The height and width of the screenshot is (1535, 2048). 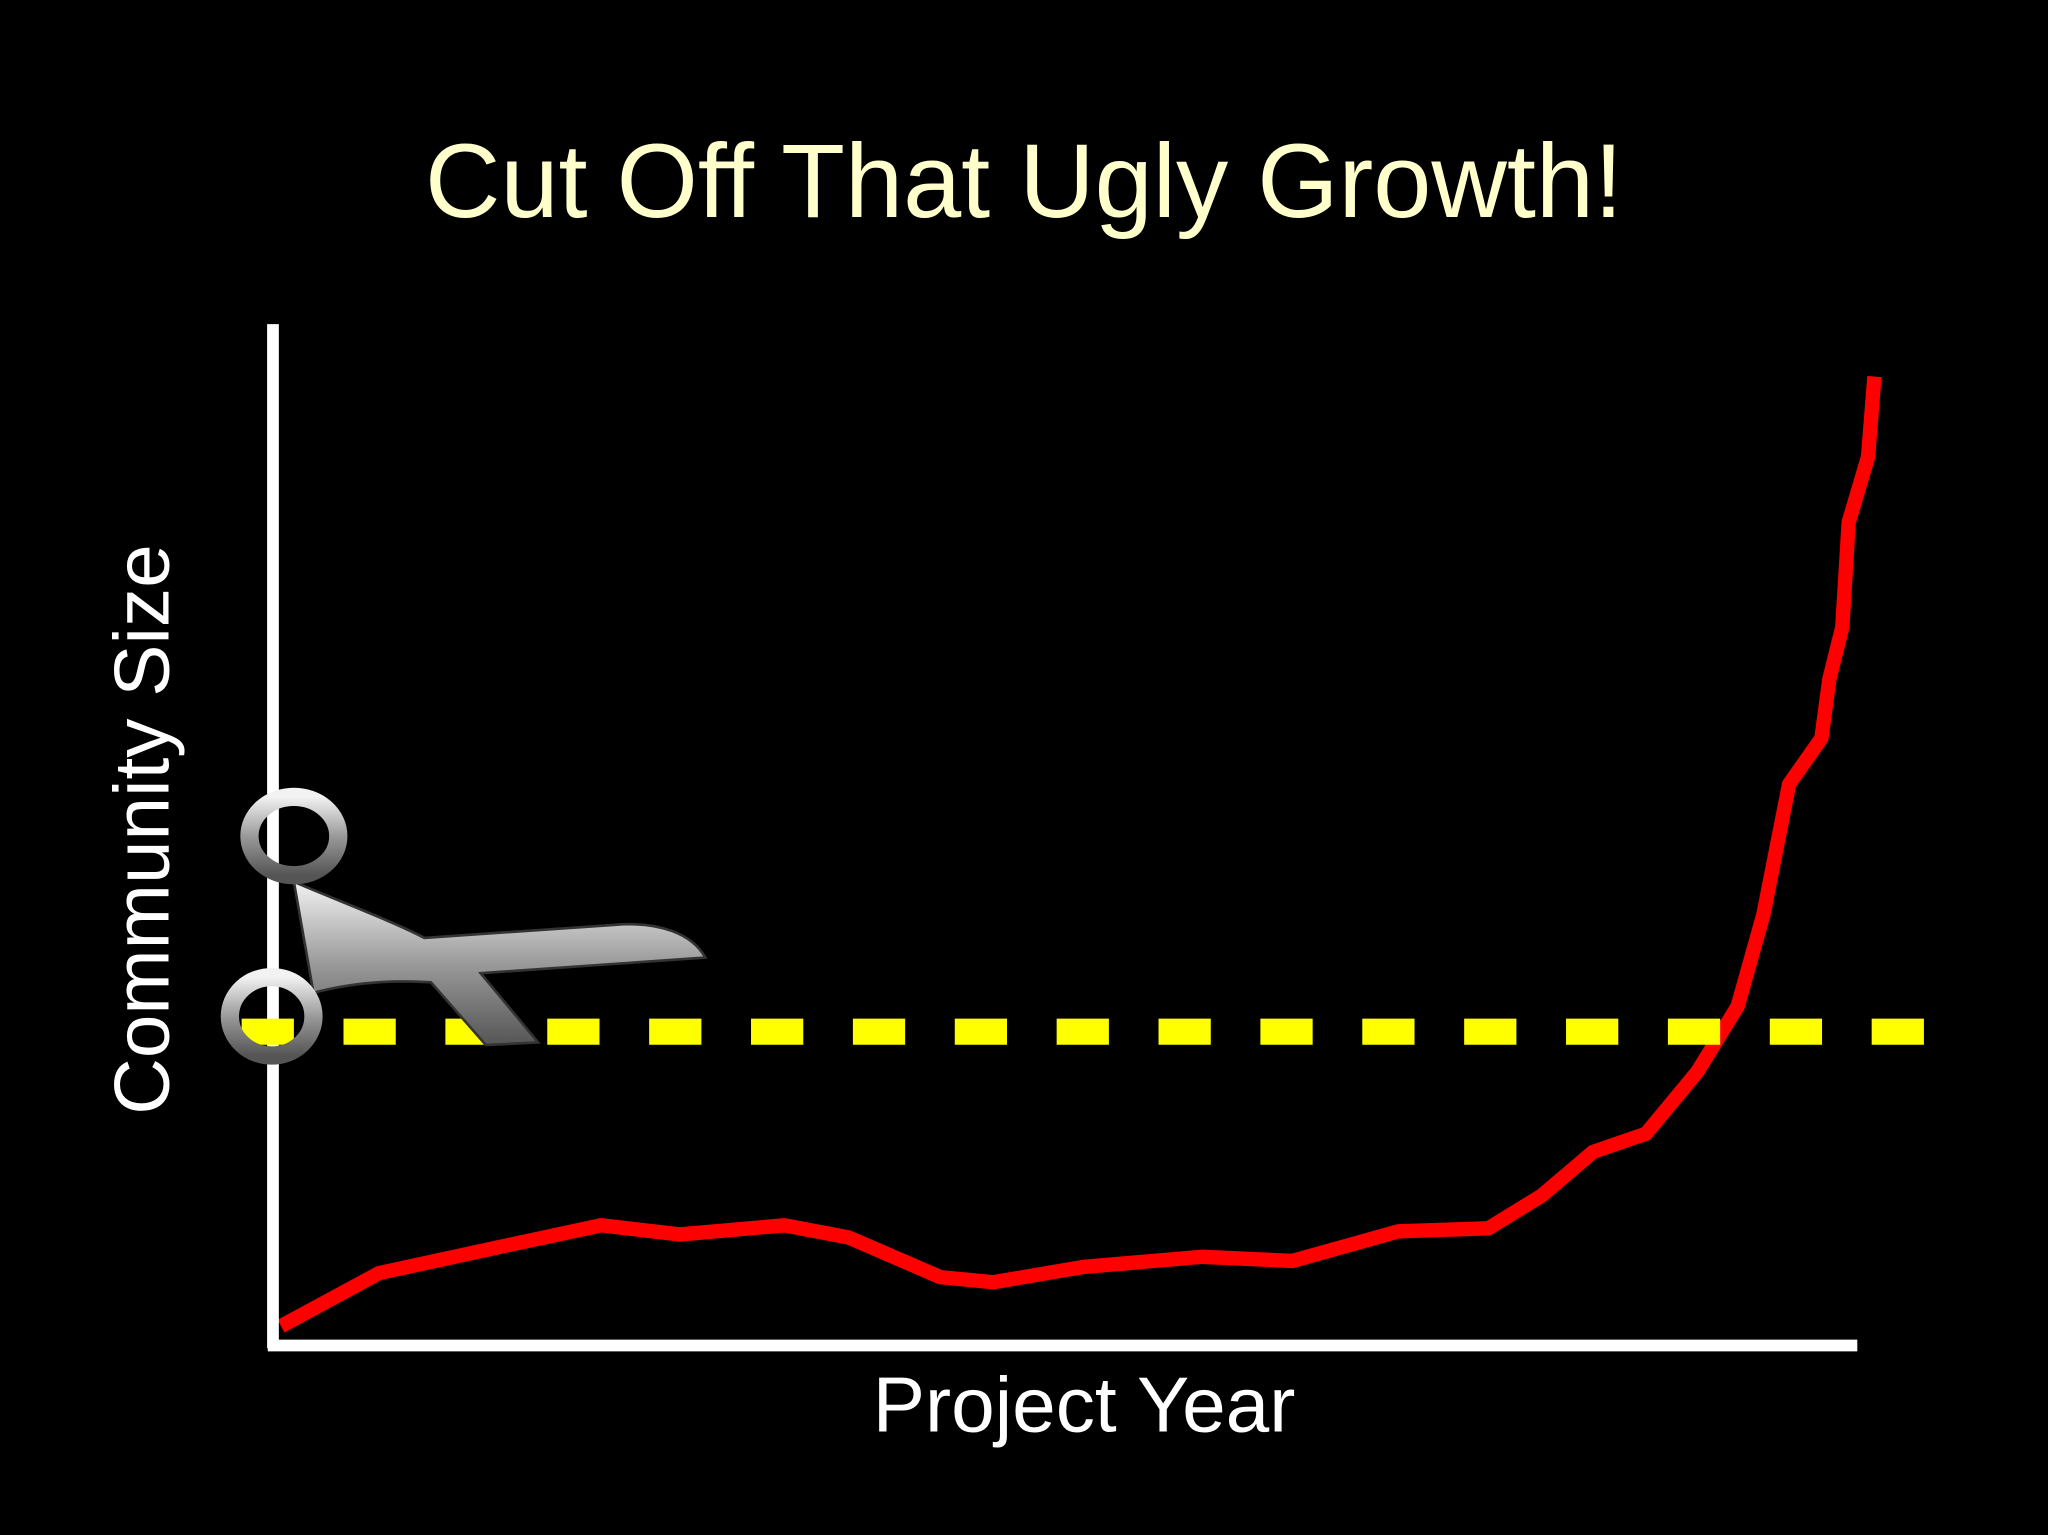 What do you see at coordinates (1024, 181) in the screenshot?
I see `chart-title: Cut Off That Ugly Growth!` at bounding box center [1024, 181].